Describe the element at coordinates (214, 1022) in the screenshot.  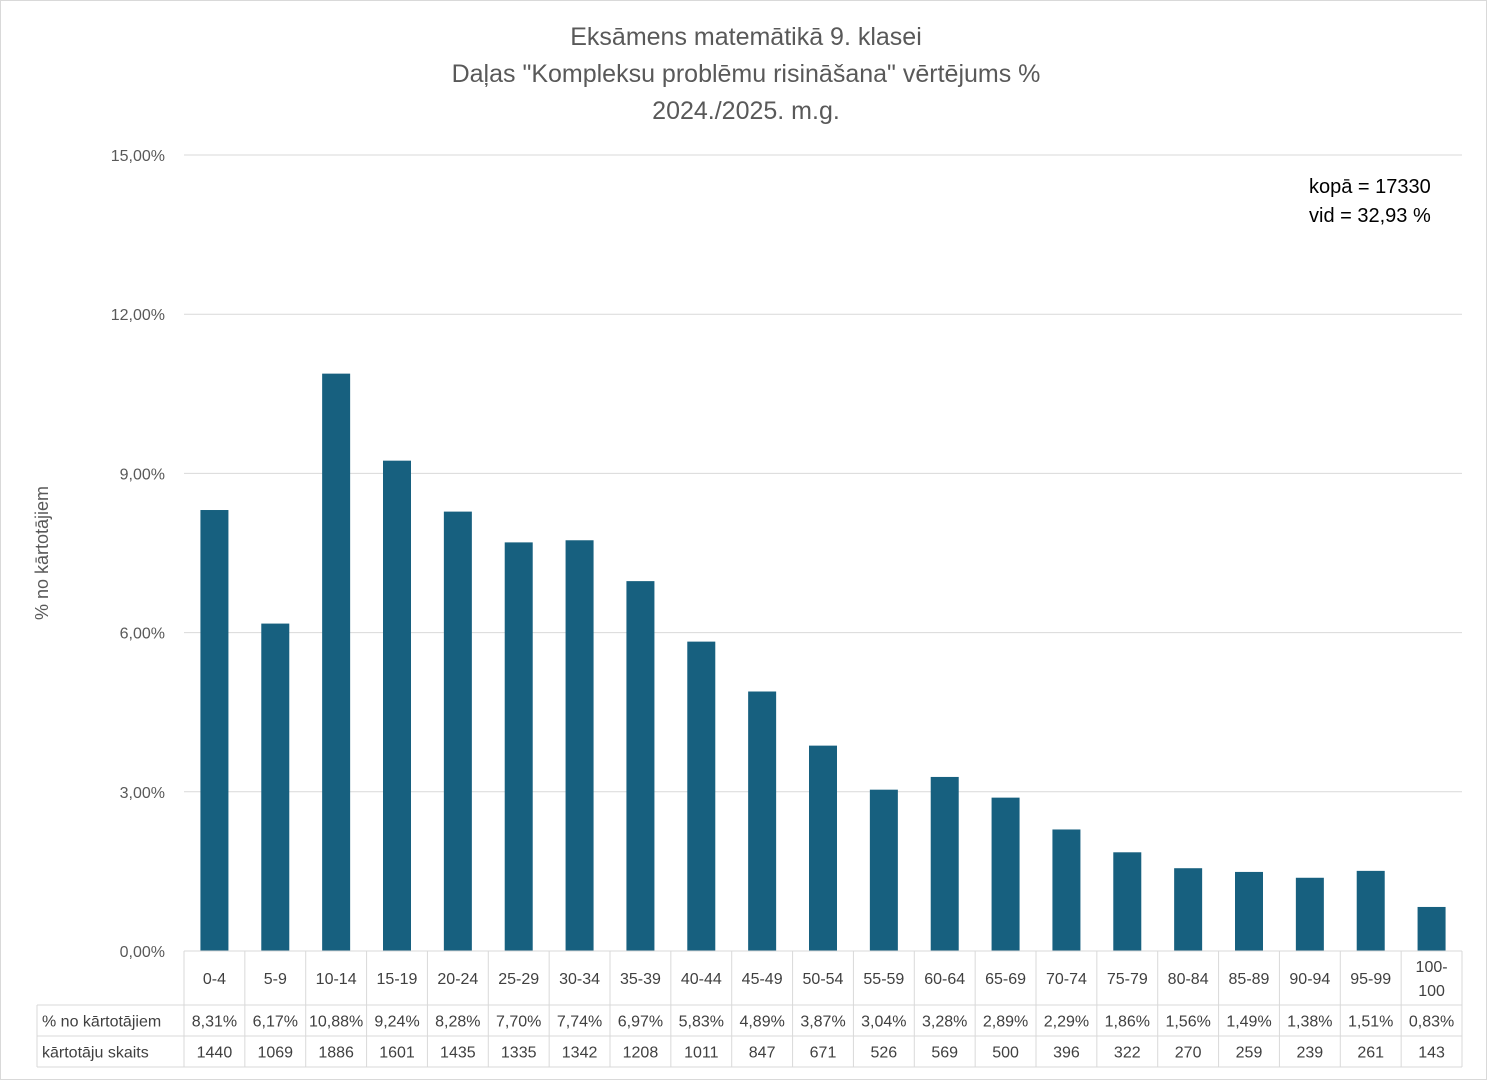
I see `table-cell: 8,31%` at that location.